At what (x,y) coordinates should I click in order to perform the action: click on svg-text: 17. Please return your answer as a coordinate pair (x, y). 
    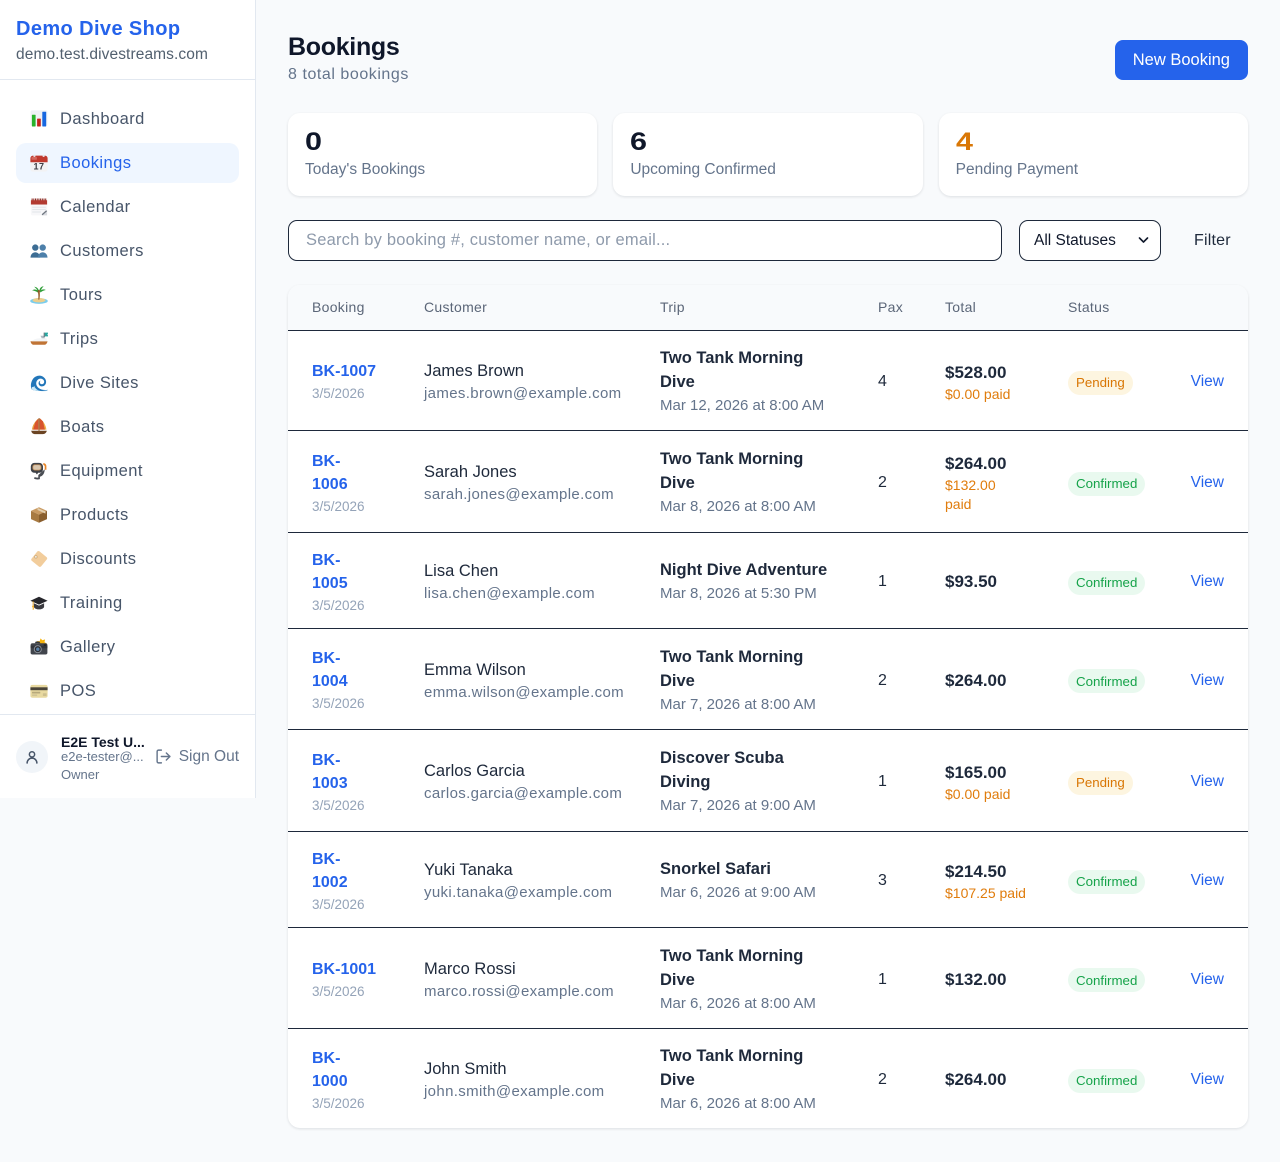
    Looking at the image, I should click on (39, 167).